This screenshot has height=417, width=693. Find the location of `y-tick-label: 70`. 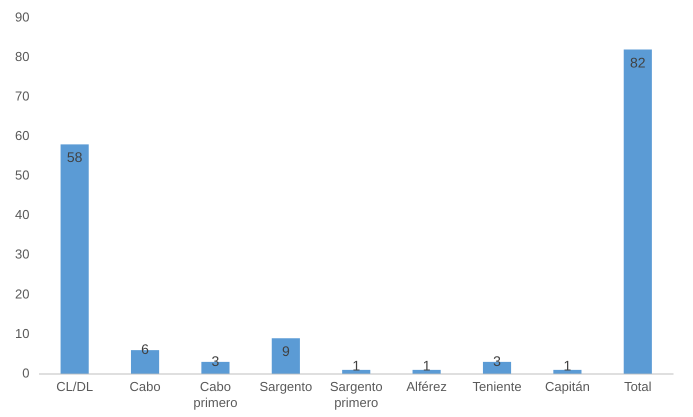

y-tick-label: 70 is located at coordinates (22, 96).